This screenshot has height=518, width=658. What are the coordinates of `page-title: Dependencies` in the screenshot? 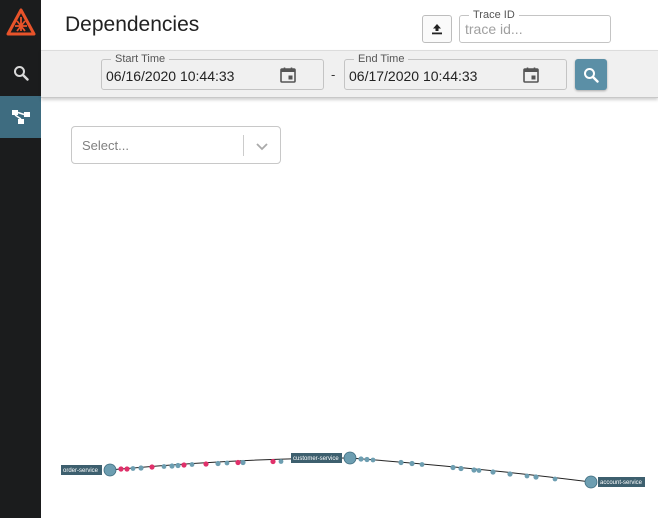 It's located at (132, 24).